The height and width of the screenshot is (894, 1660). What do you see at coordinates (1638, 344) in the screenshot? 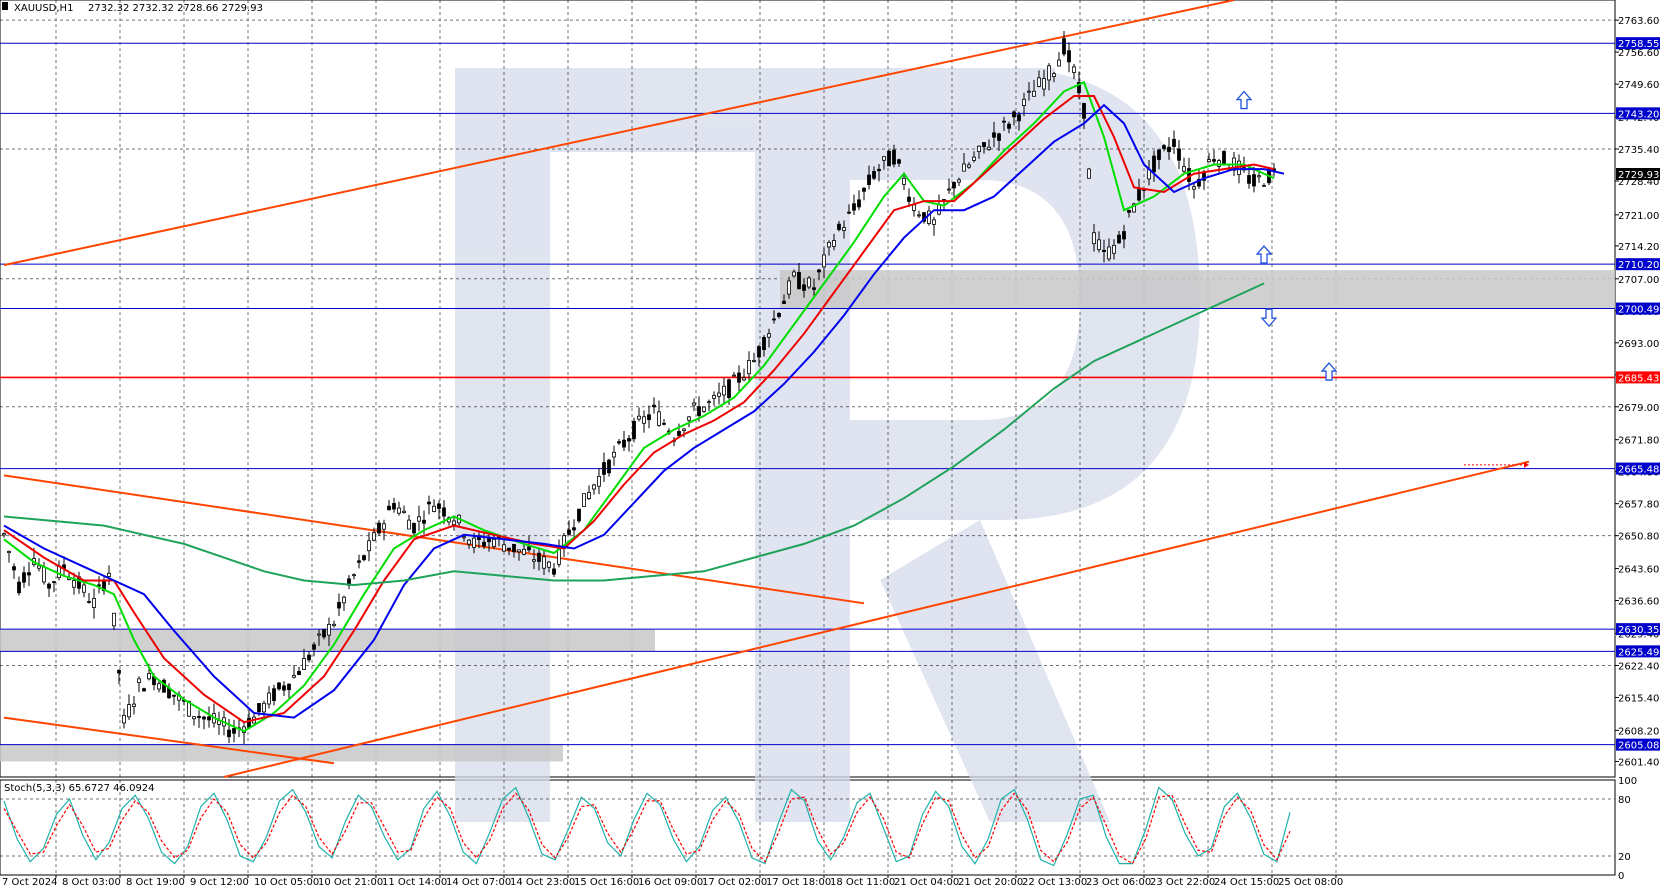
I see `price-tick-label: 2693.00` at bounding box center [1638, 344].